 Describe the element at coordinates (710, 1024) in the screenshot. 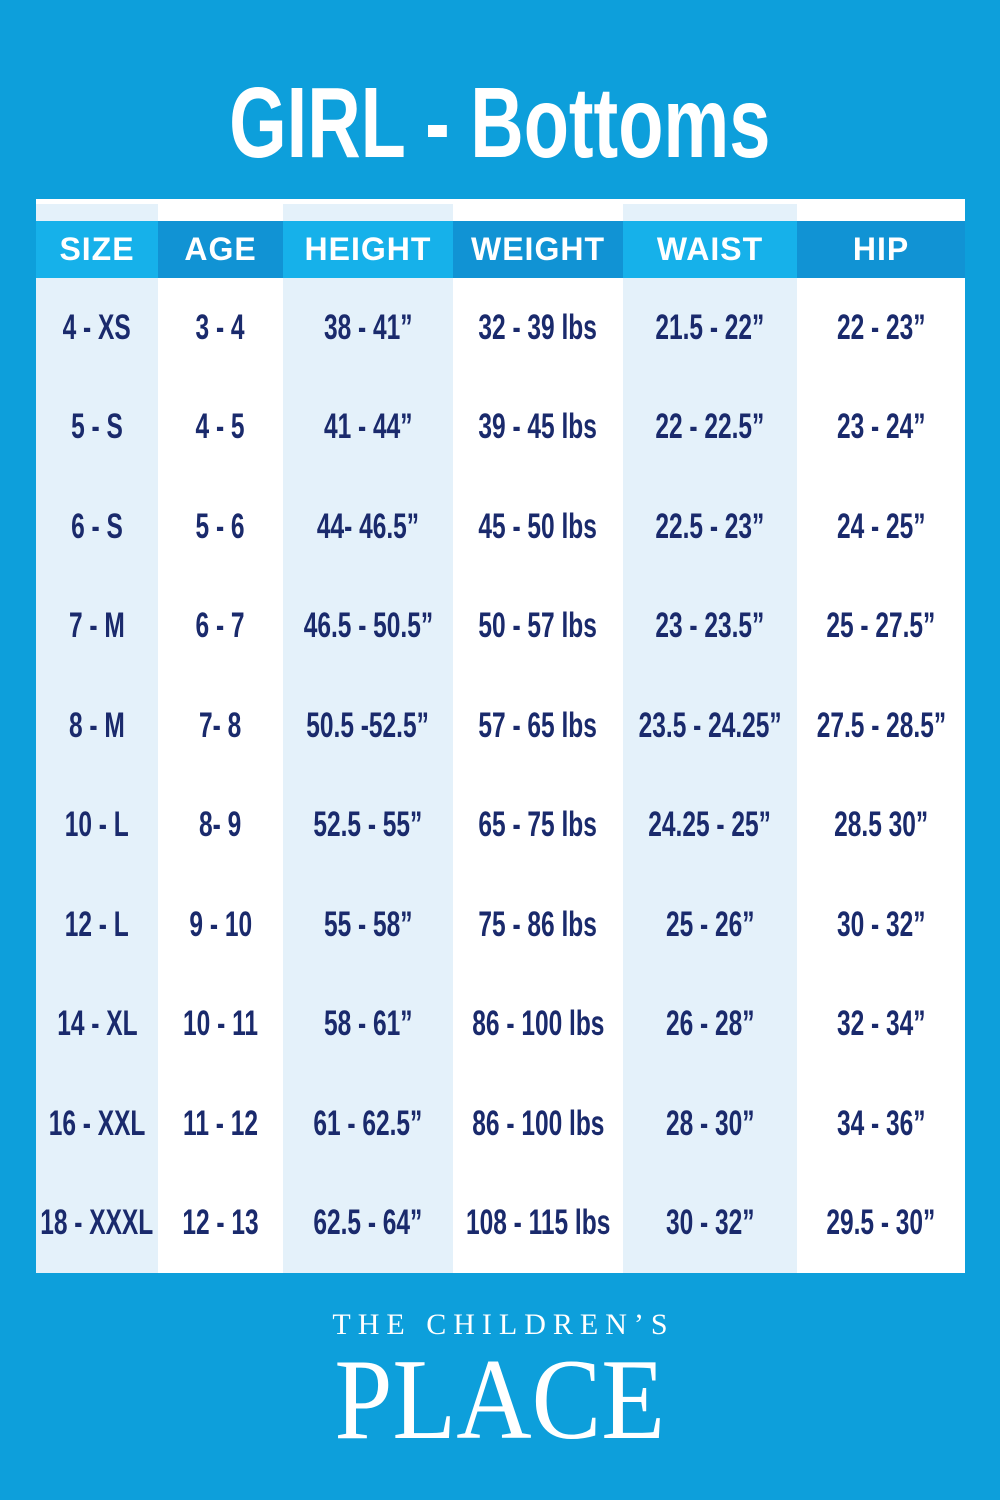

I see `table-cell: 26 - 28”` at that location.